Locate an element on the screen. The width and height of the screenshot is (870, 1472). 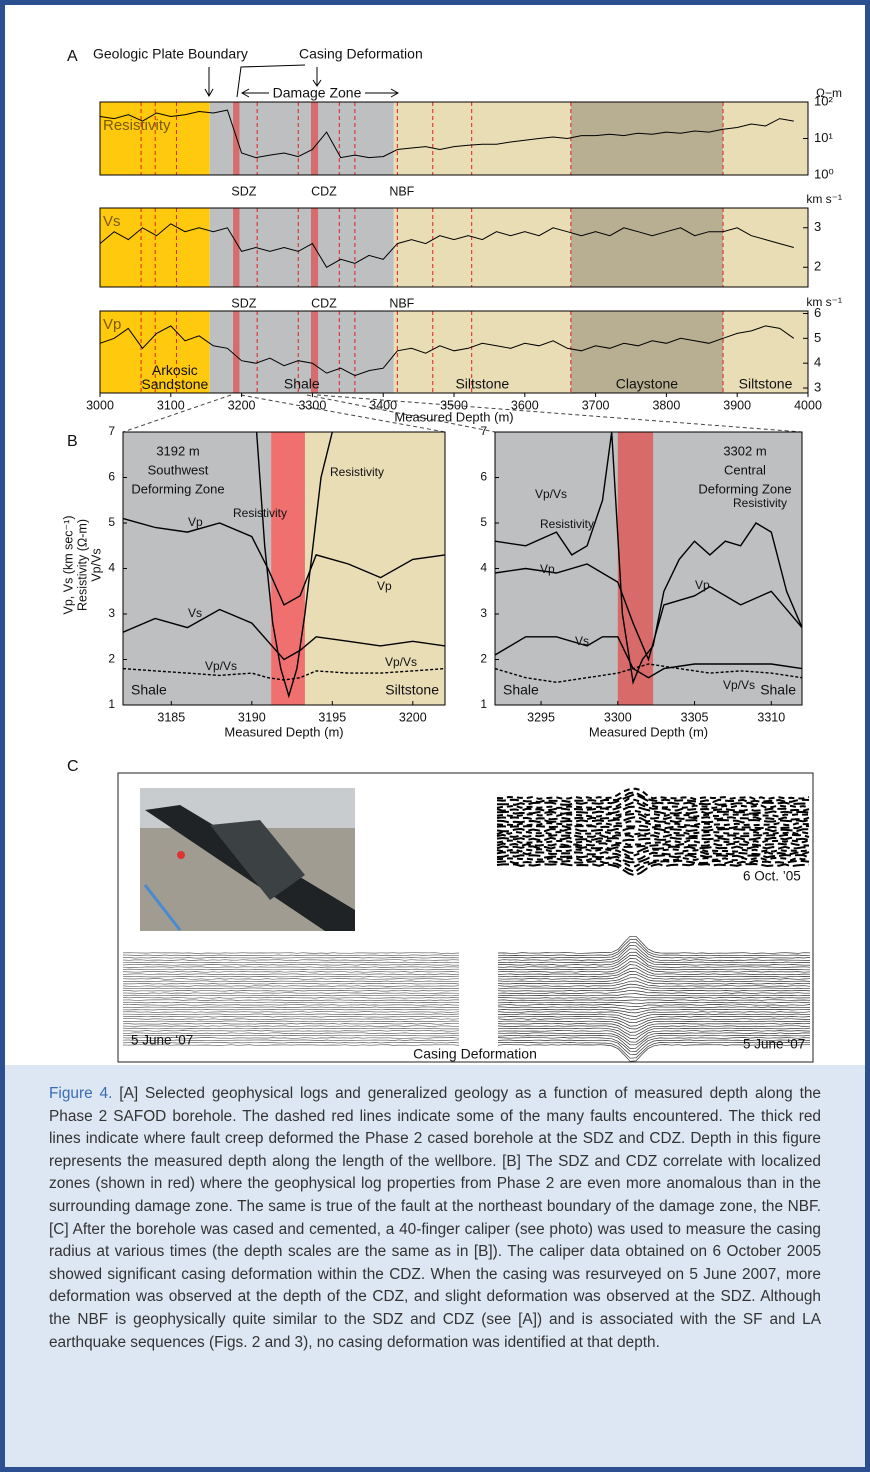
x-tick-label: 3100 is located at coordinates (171, 405).